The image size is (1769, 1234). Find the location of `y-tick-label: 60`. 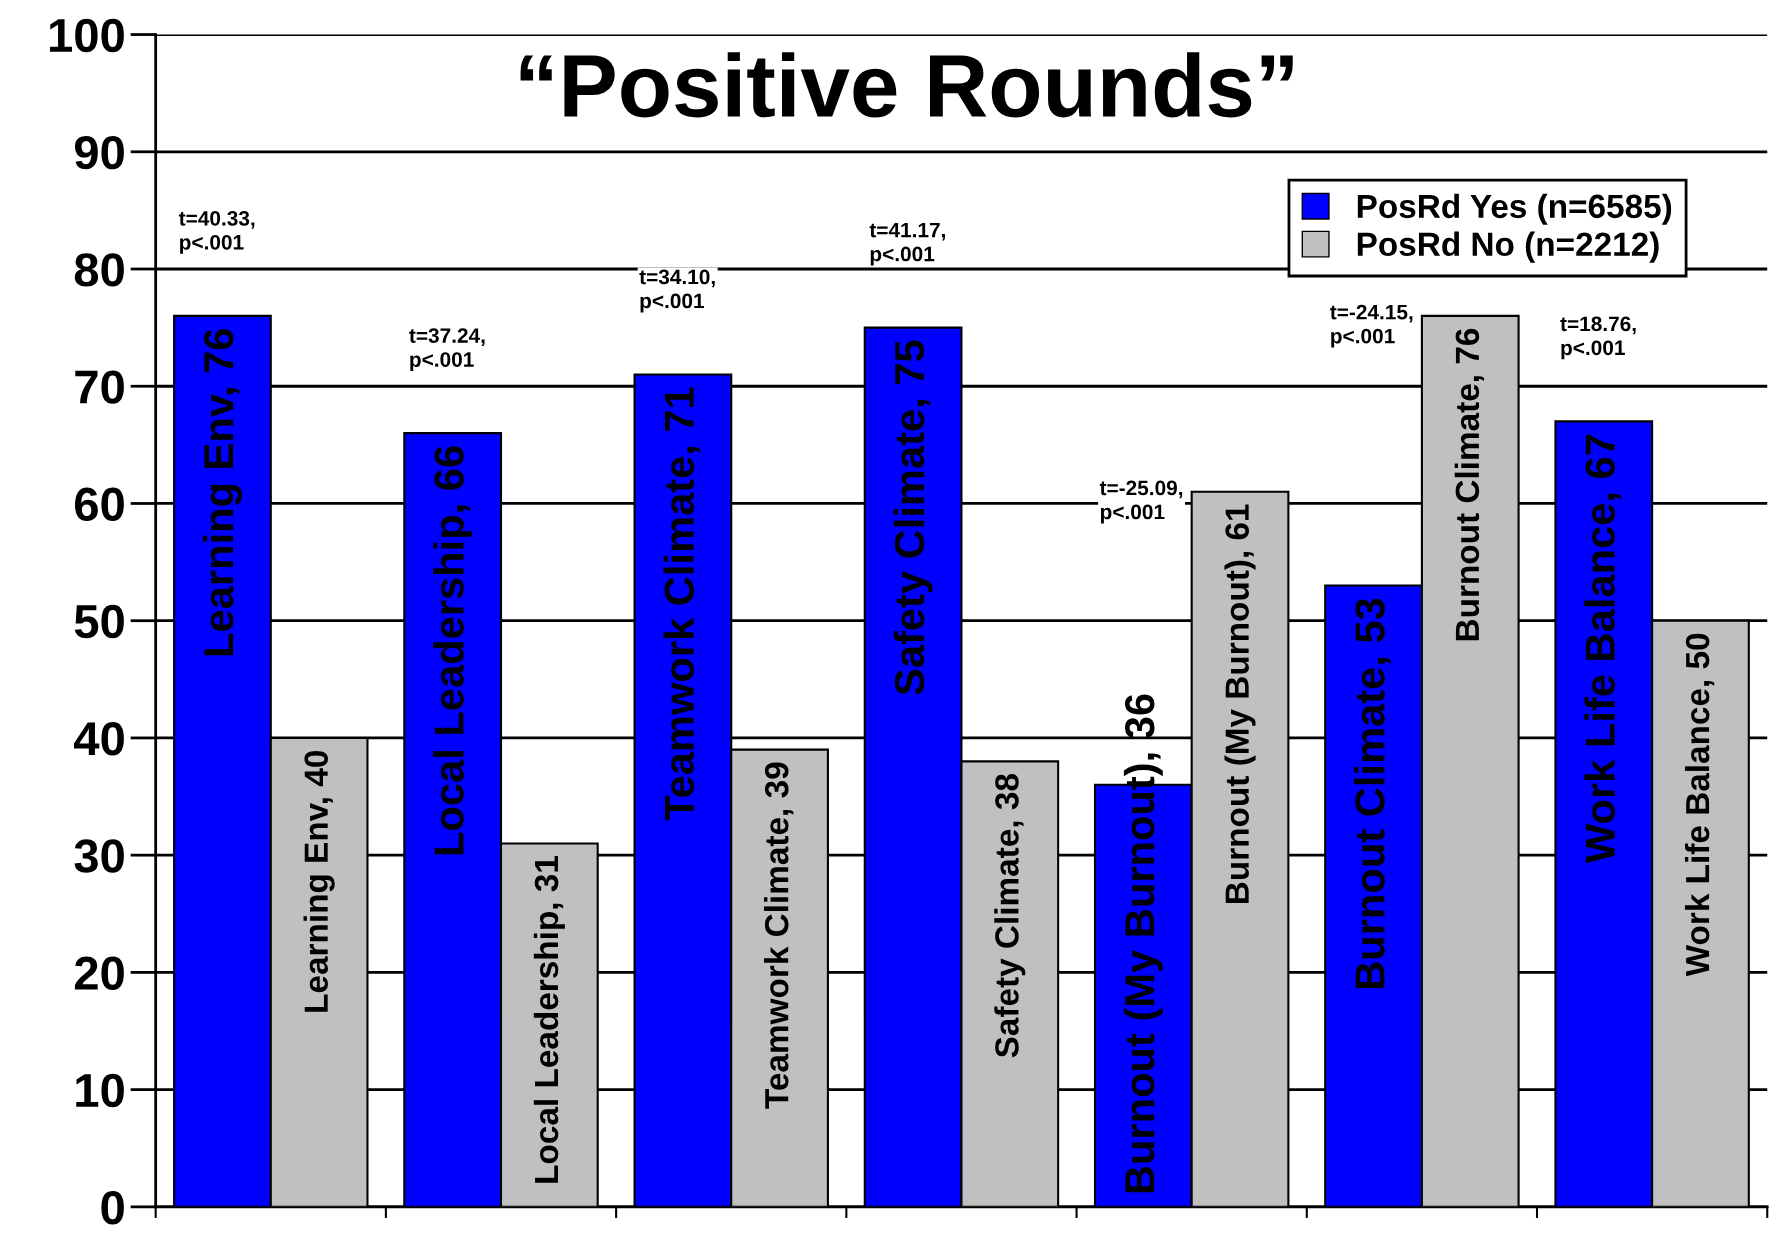

y-tick-label: 60 is located at coordinates (99, 504).